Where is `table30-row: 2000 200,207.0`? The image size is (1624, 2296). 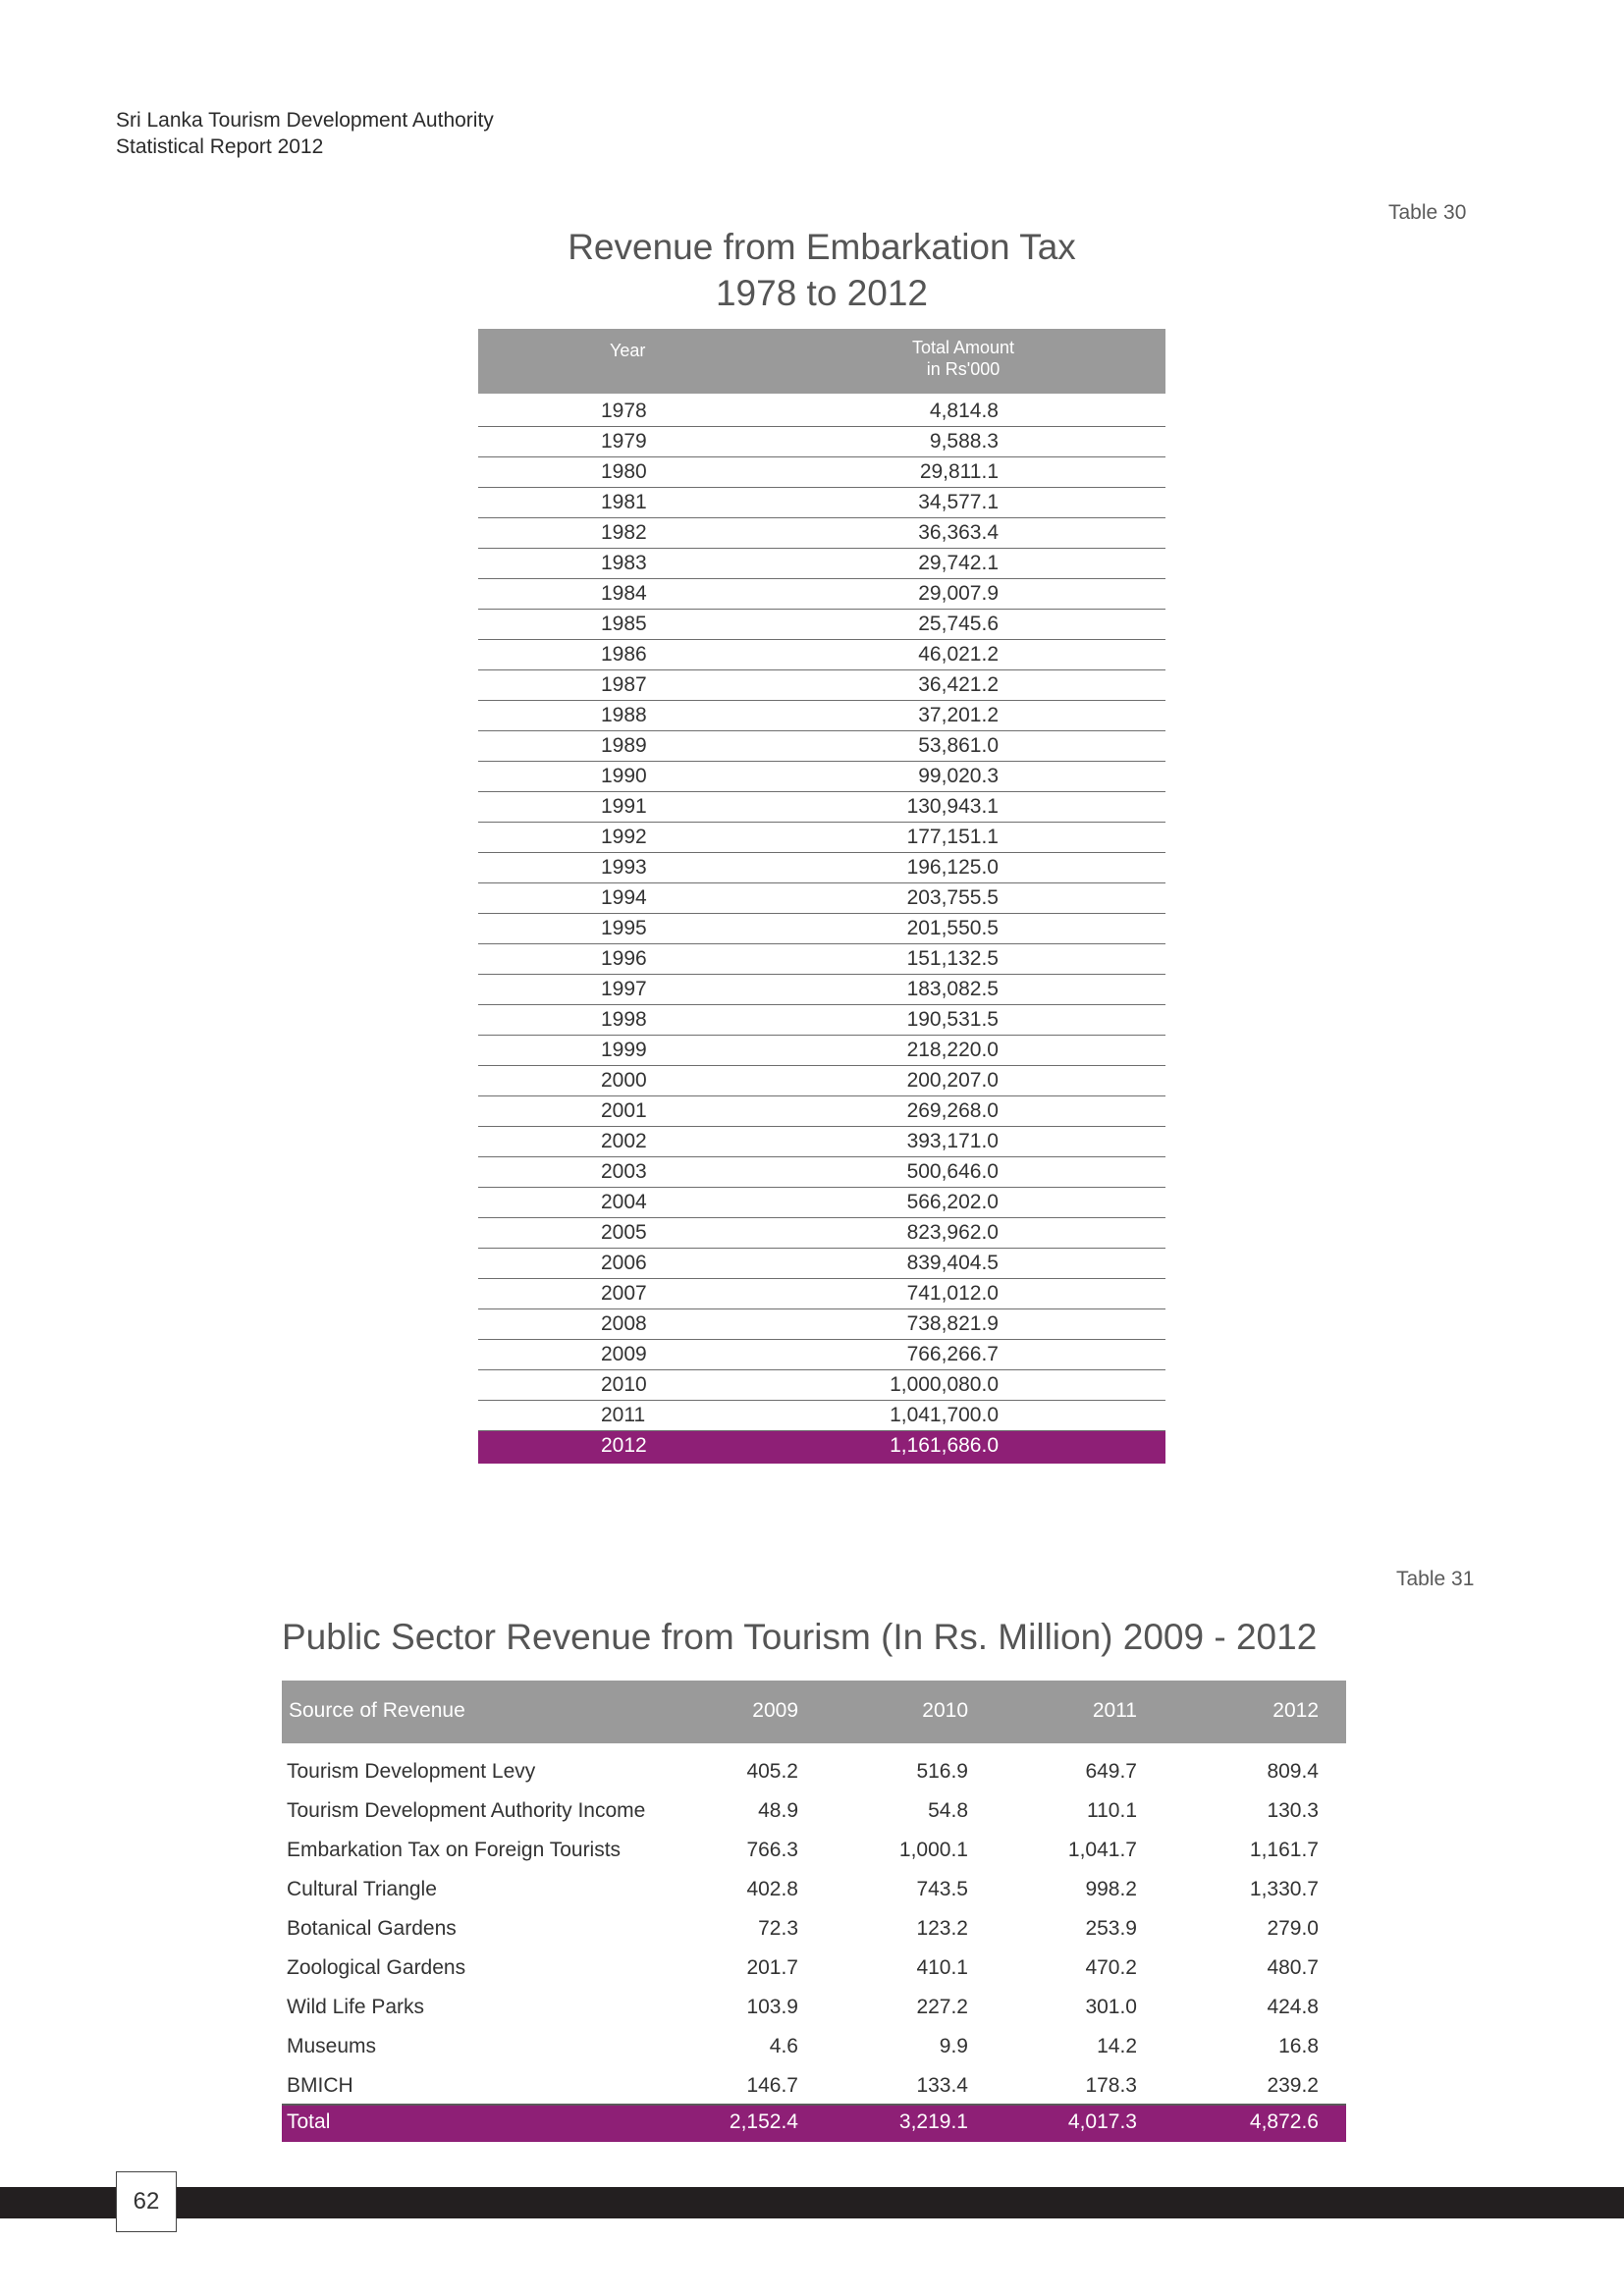
table30-row: 2000 200,207.0 is located at coordinates (821, 1081).